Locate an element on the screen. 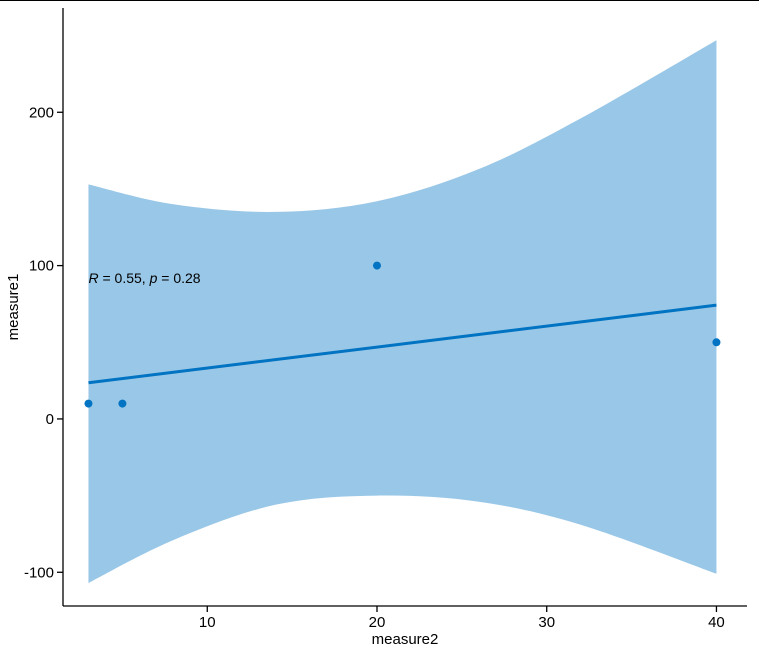 The image size is (759, 656). annotation-layer: R = 0.55, p = 0.28 is located at coordinates (144, 278).